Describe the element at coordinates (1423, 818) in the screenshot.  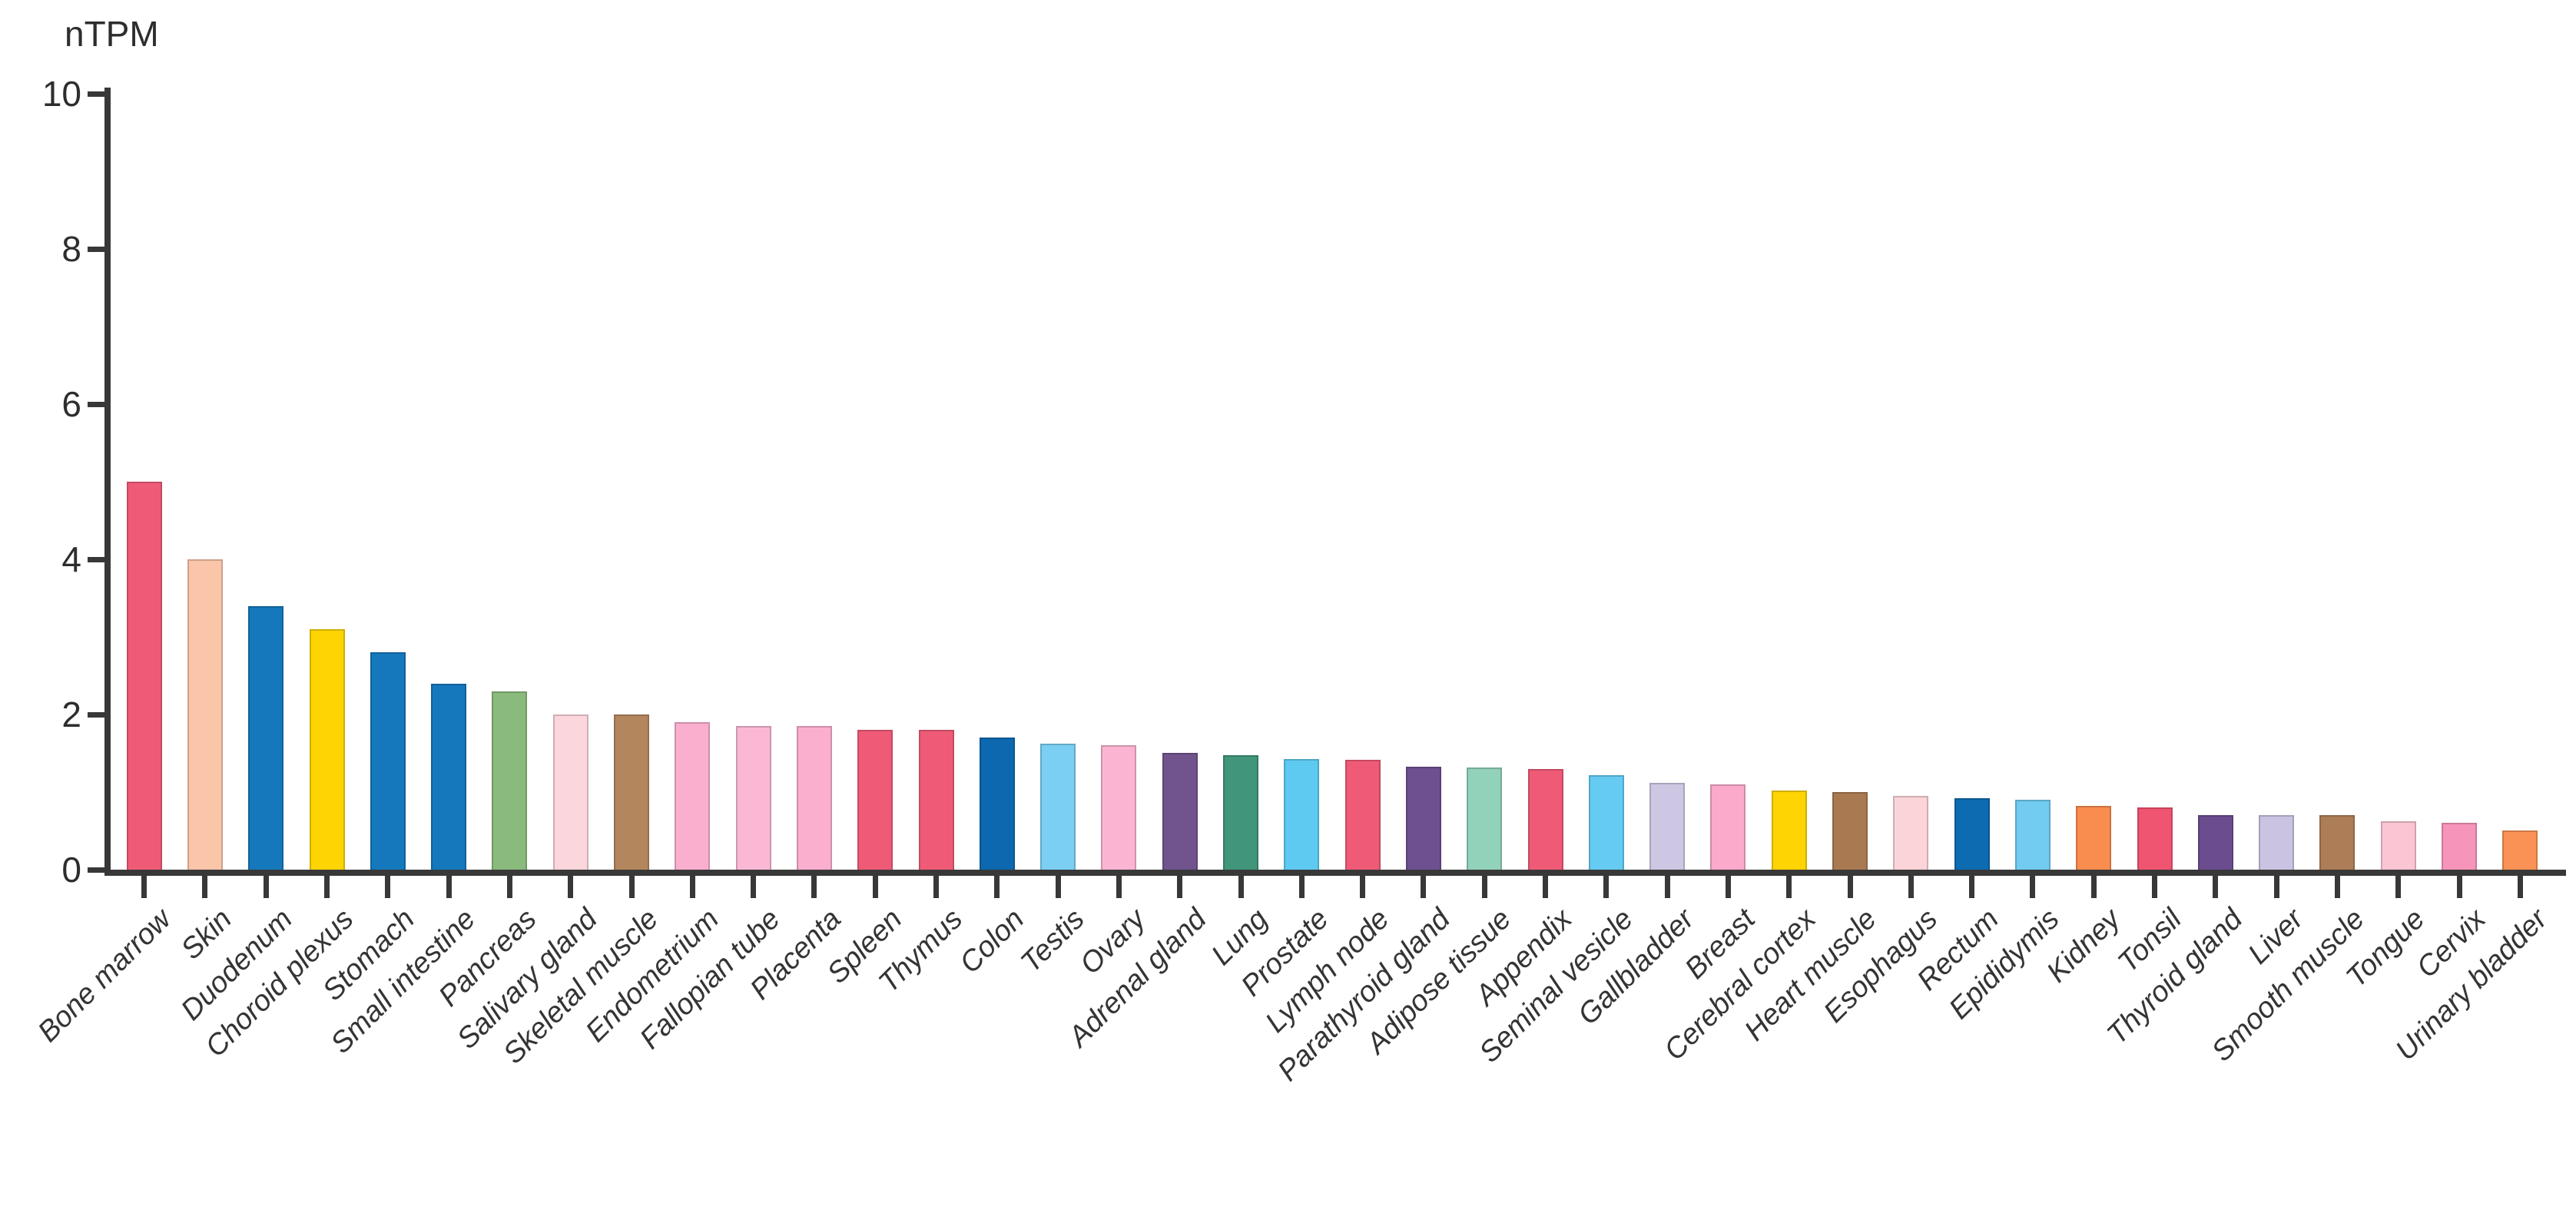
I see `bar-parathyroid-gland` at that location.